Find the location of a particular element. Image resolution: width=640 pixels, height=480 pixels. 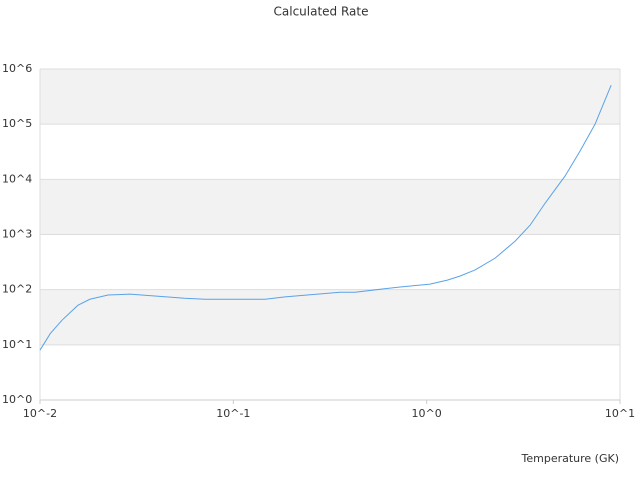

y-tick-label: 10^2 is located at coordinates (17, 289).